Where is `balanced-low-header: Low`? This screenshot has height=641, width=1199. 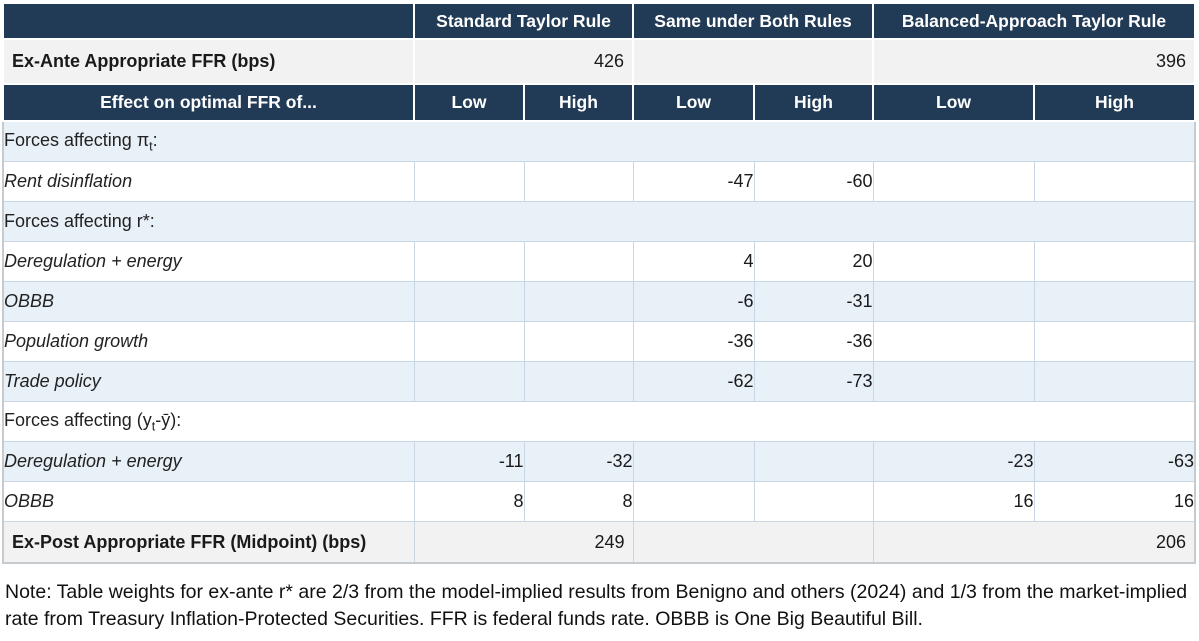 balanced-low-header: Low is located at coordinates (953, 102).